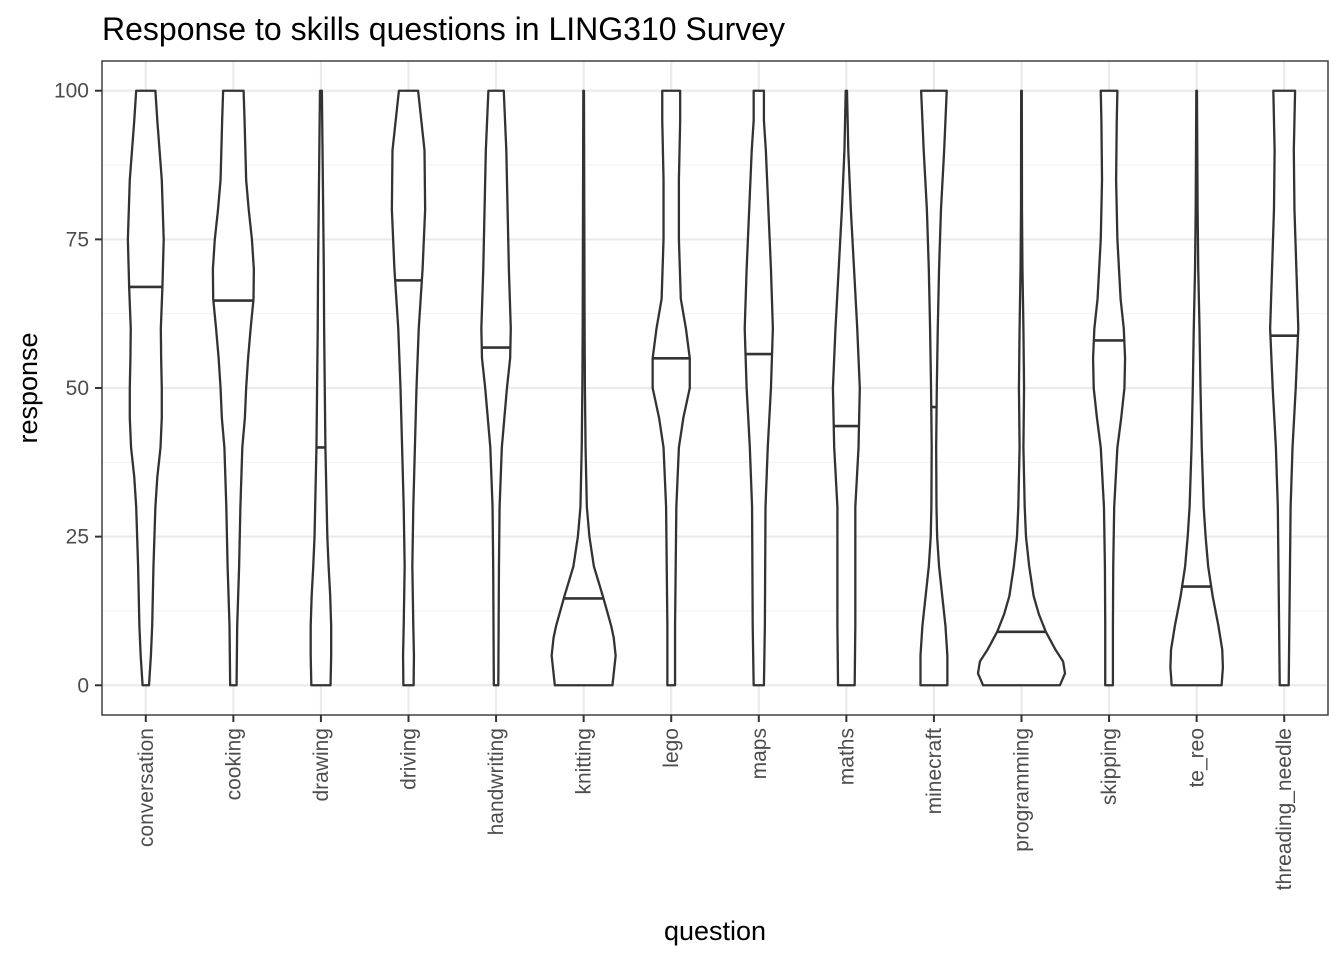 This screenshot has height=960, width=1344. Describe the element at coordinates (496, 388) in the screenshot. I see `violin-handwriting` at that location.